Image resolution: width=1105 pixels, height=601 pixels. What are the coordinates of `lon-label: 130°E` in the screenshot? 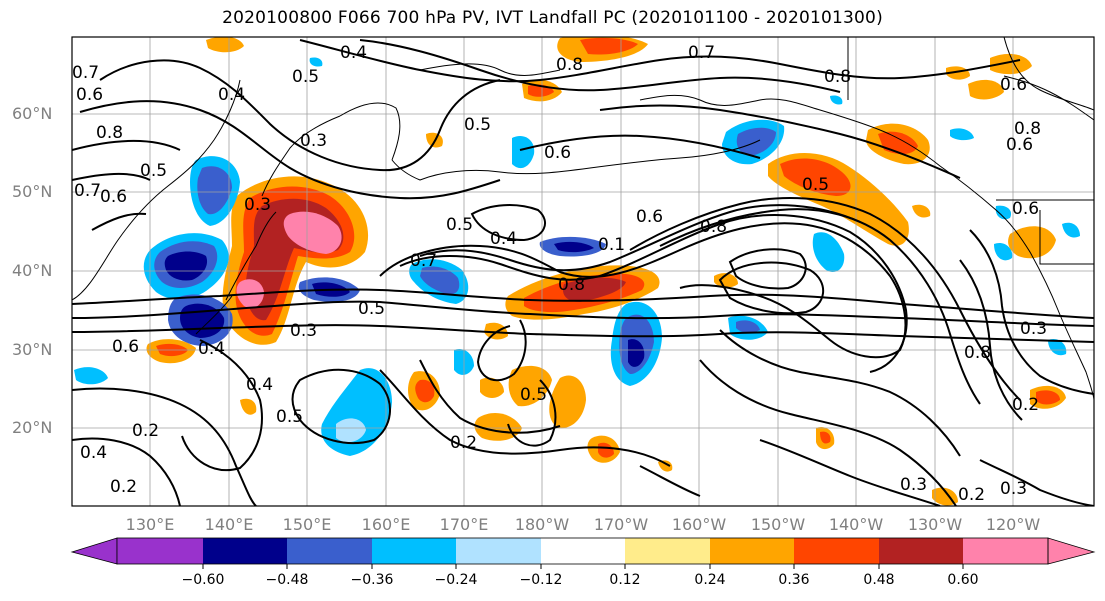 It's located at (150, 524).